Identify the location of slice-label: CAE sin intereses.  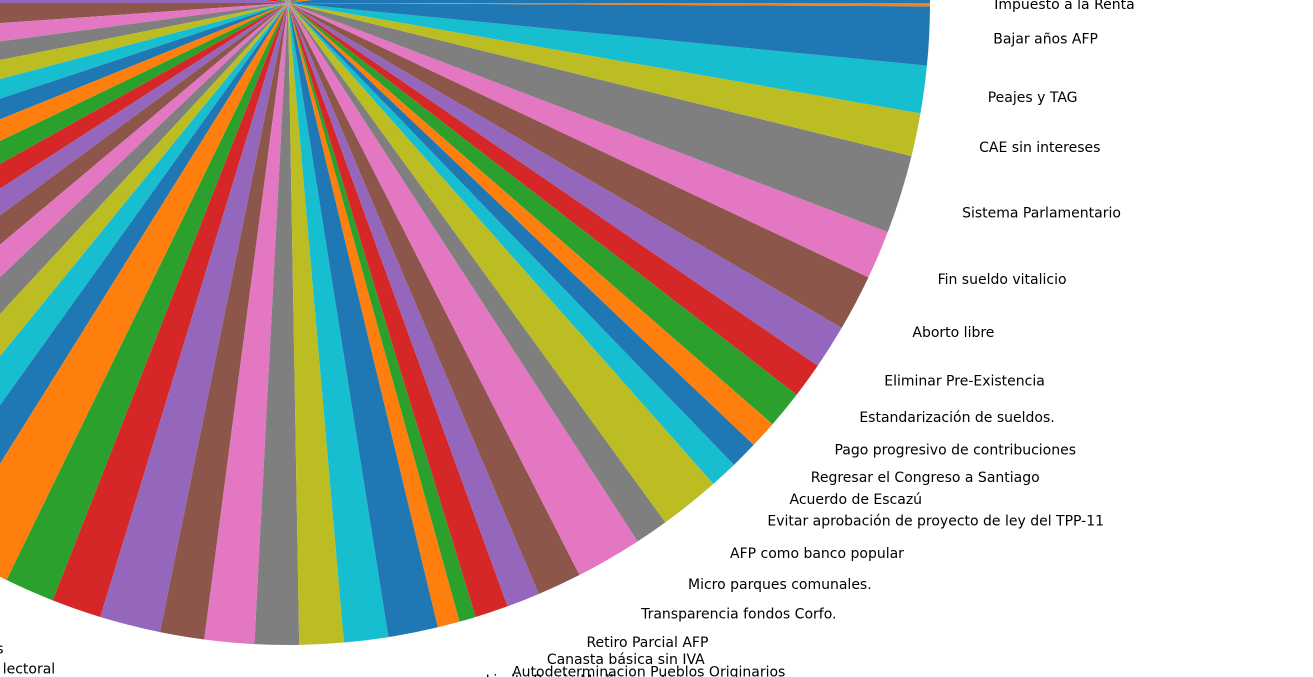
(1039, 148).